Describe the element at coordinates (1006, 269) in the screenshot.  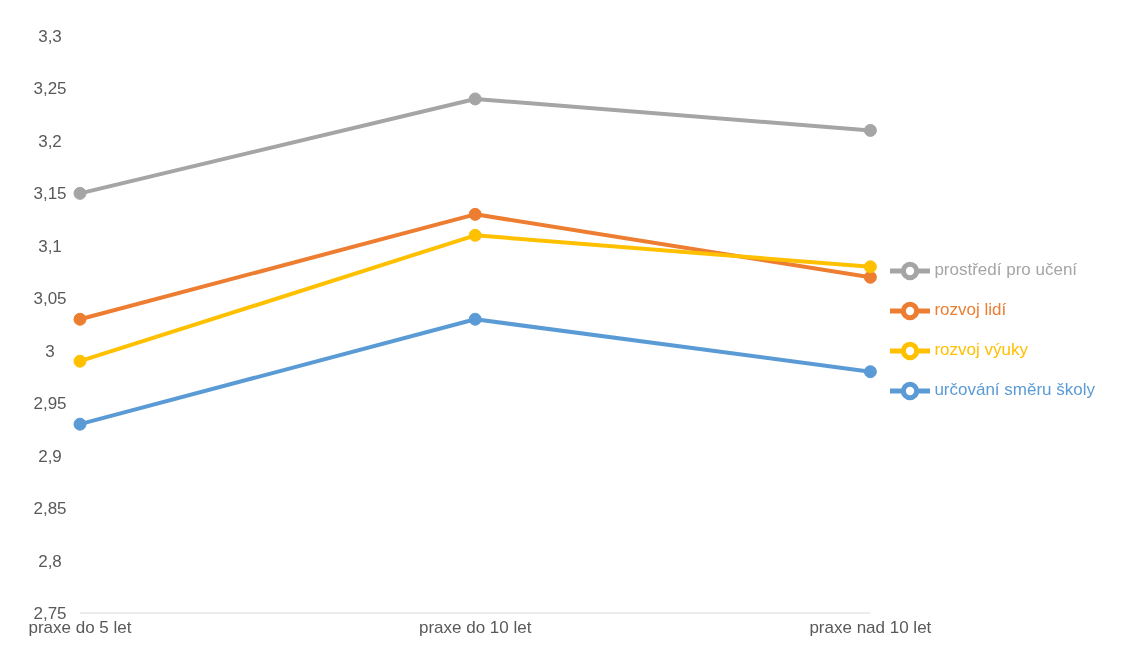
I see `legend-label: prostředí pro učení` at that location.